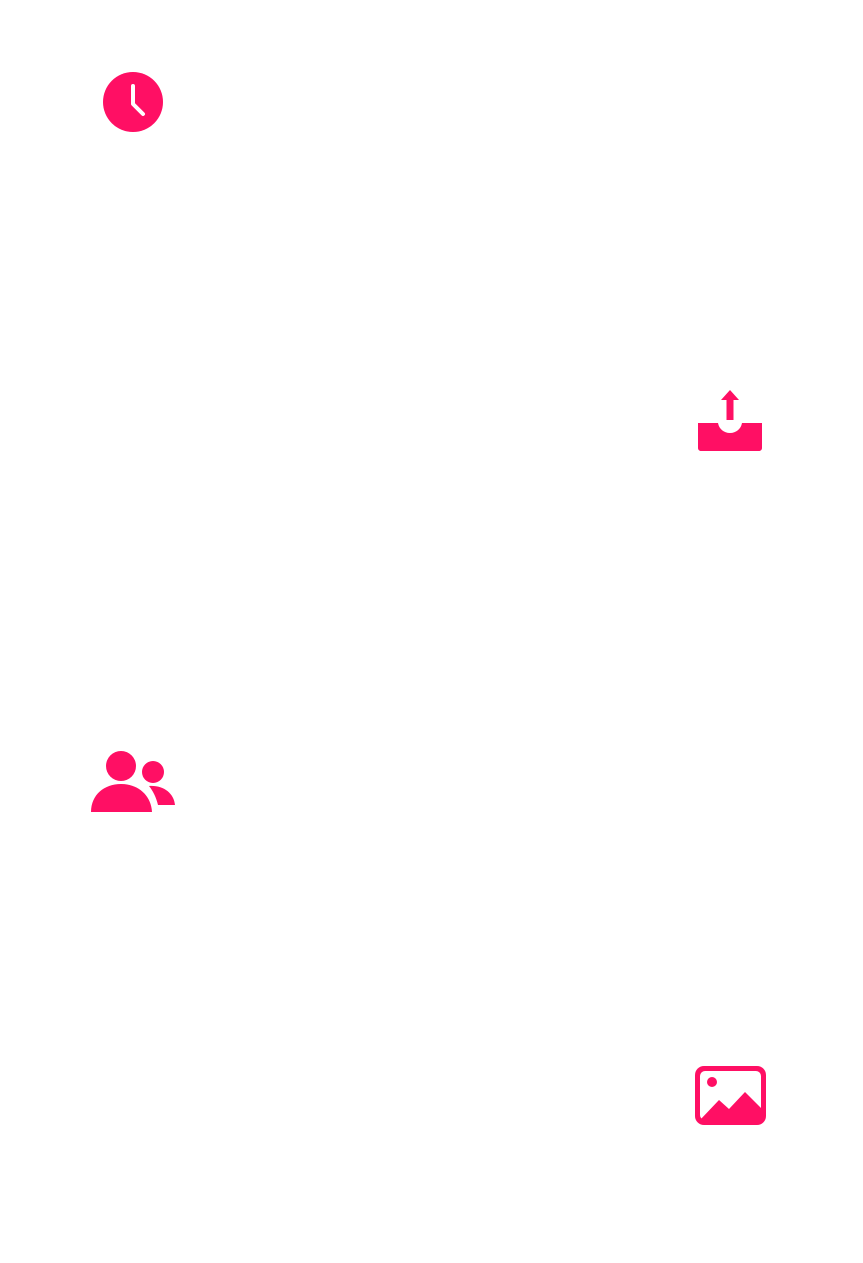 This screenshot has height=1263, width=863. I want to click on upload-tray-icon, so click(730, 420).